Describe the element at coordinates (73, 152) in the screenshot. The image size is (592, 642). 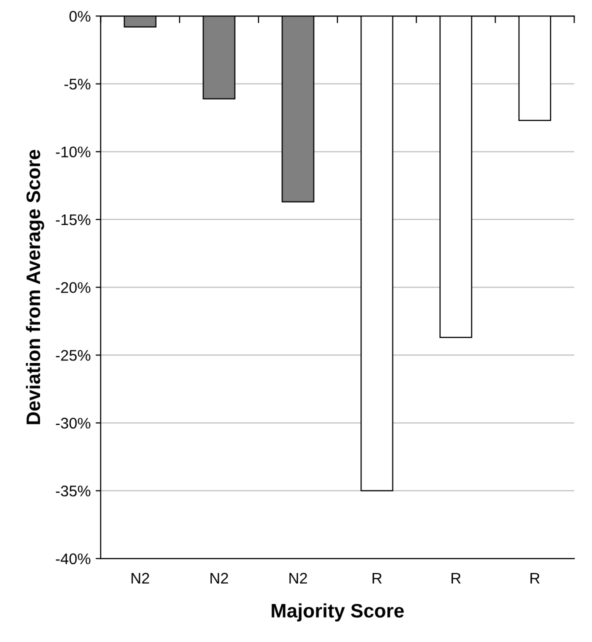
I see `y-tick-label: -10%` at that location.